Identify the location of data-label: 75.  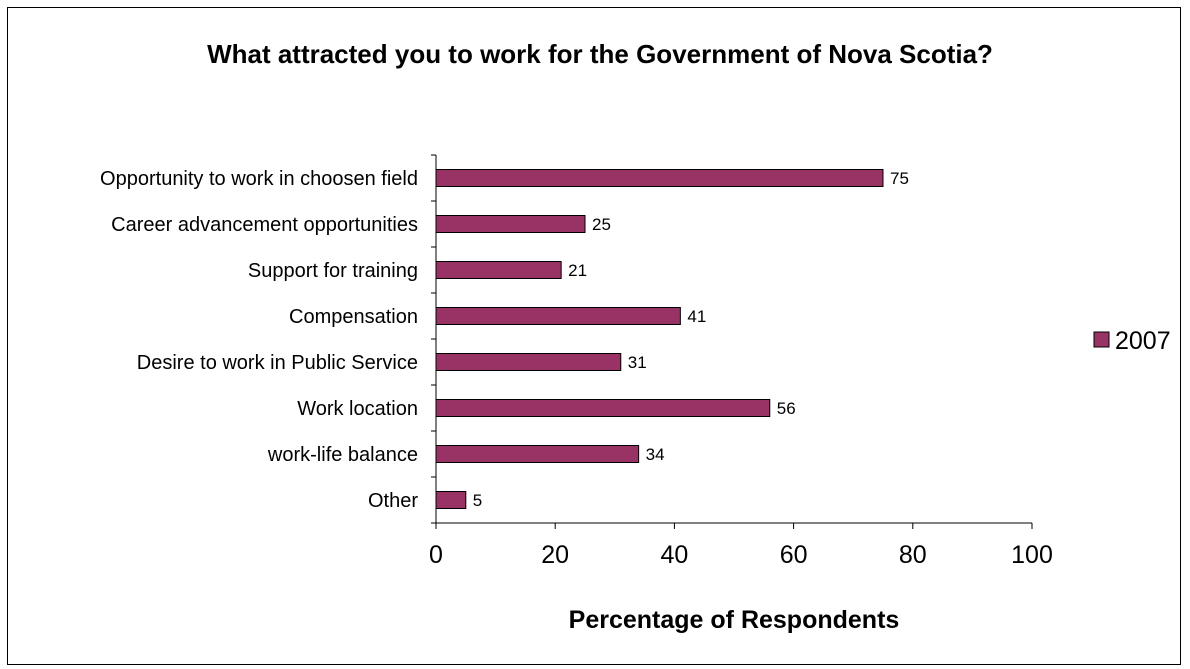
(899, 178).